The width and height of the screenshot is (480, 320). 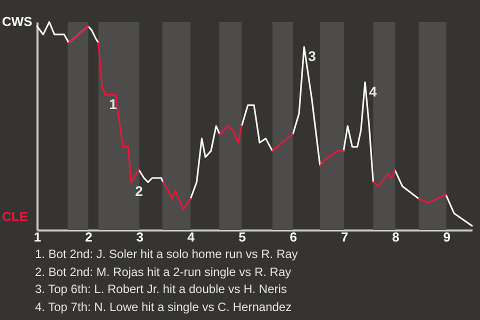 I want to click on text: CWS, so click(x=17, y=21).